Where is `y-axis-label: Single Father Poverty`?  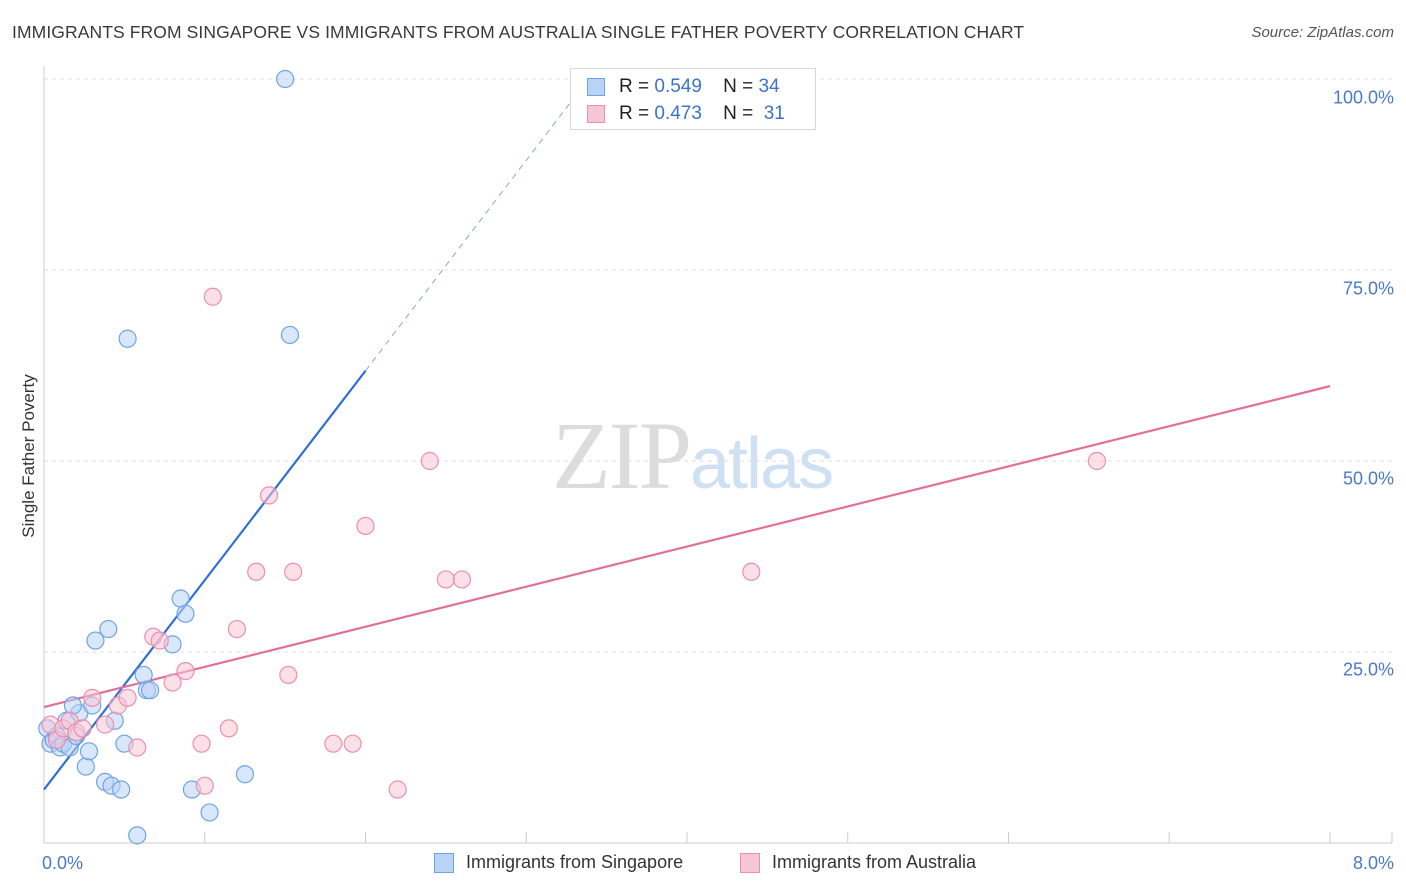 y-axis-label: Single Father Poverty is located at coordinates (28, 456).